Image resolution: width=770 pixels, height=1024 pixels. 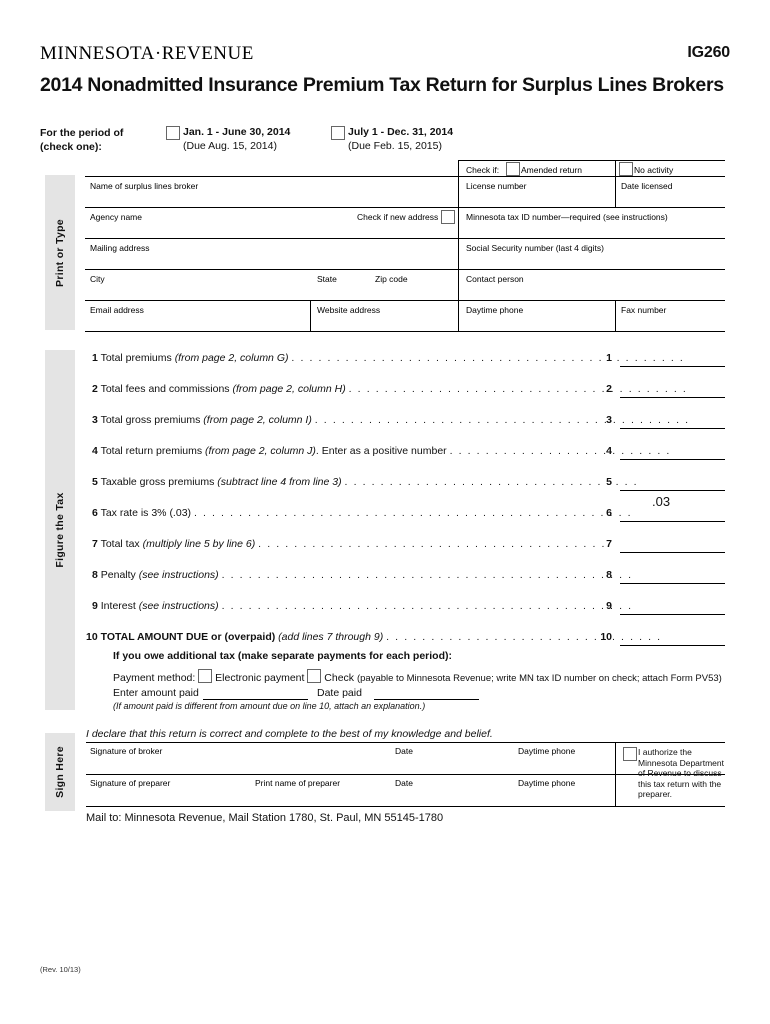 What do you see at coordinates (547, 751) in the screenshot?
I see `broker-phone-label: Daytime phone` at bounding box center [547, 751].